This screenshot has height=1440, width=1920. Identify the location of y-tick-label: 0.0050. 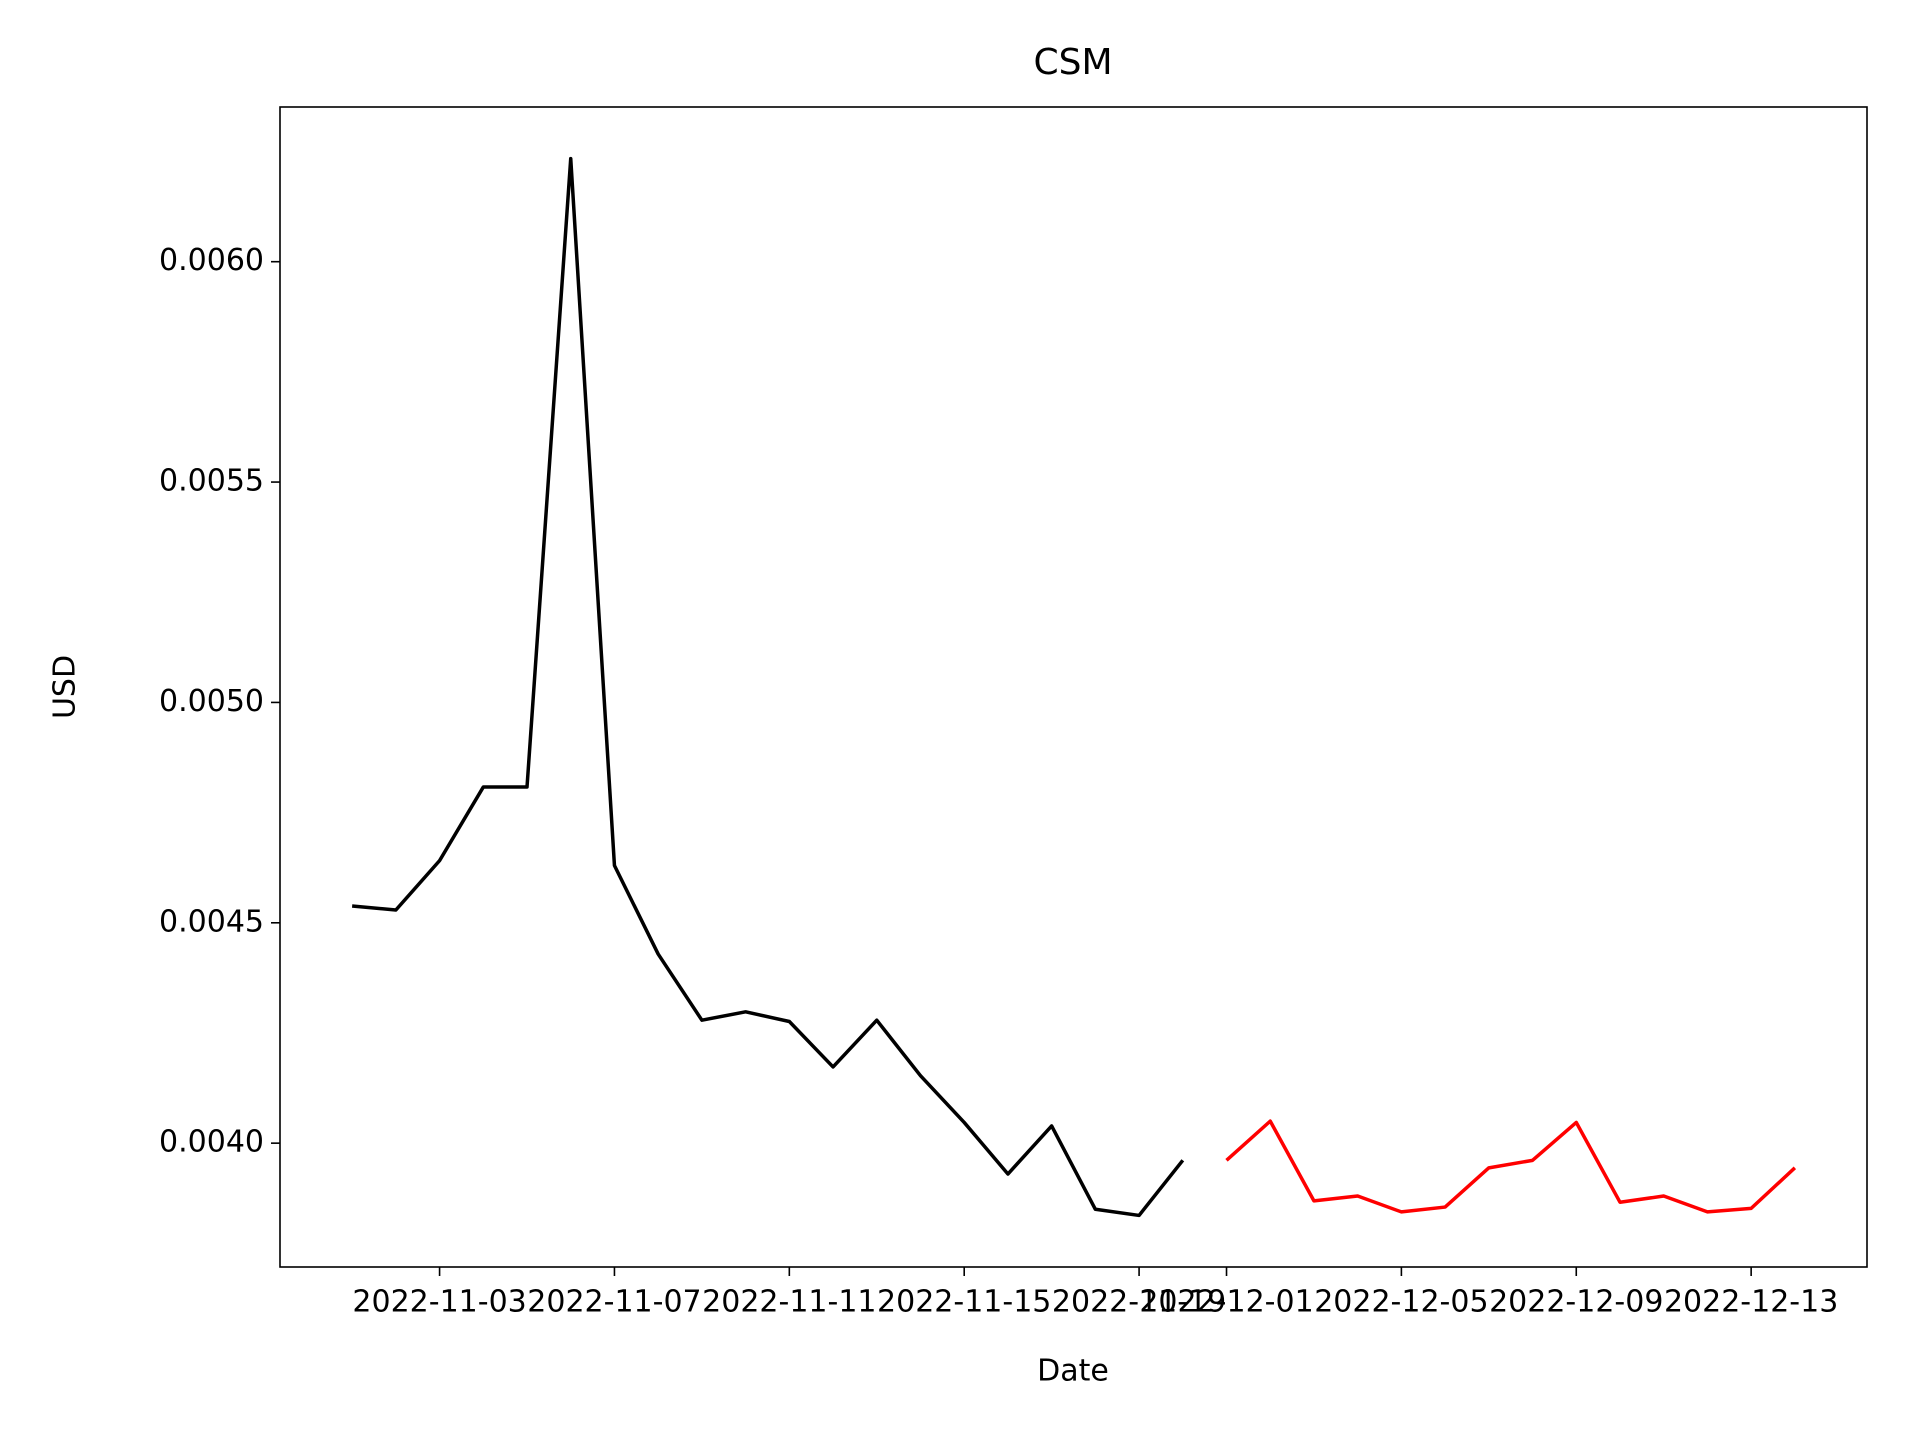
(211, 701).